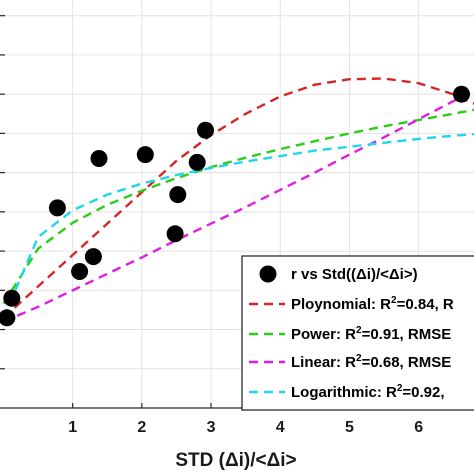  What do you see at coordinates (425, 304) in the screenshot?
I see `legend-label-stats: =0.84, R` at bounding box center [425, 304].